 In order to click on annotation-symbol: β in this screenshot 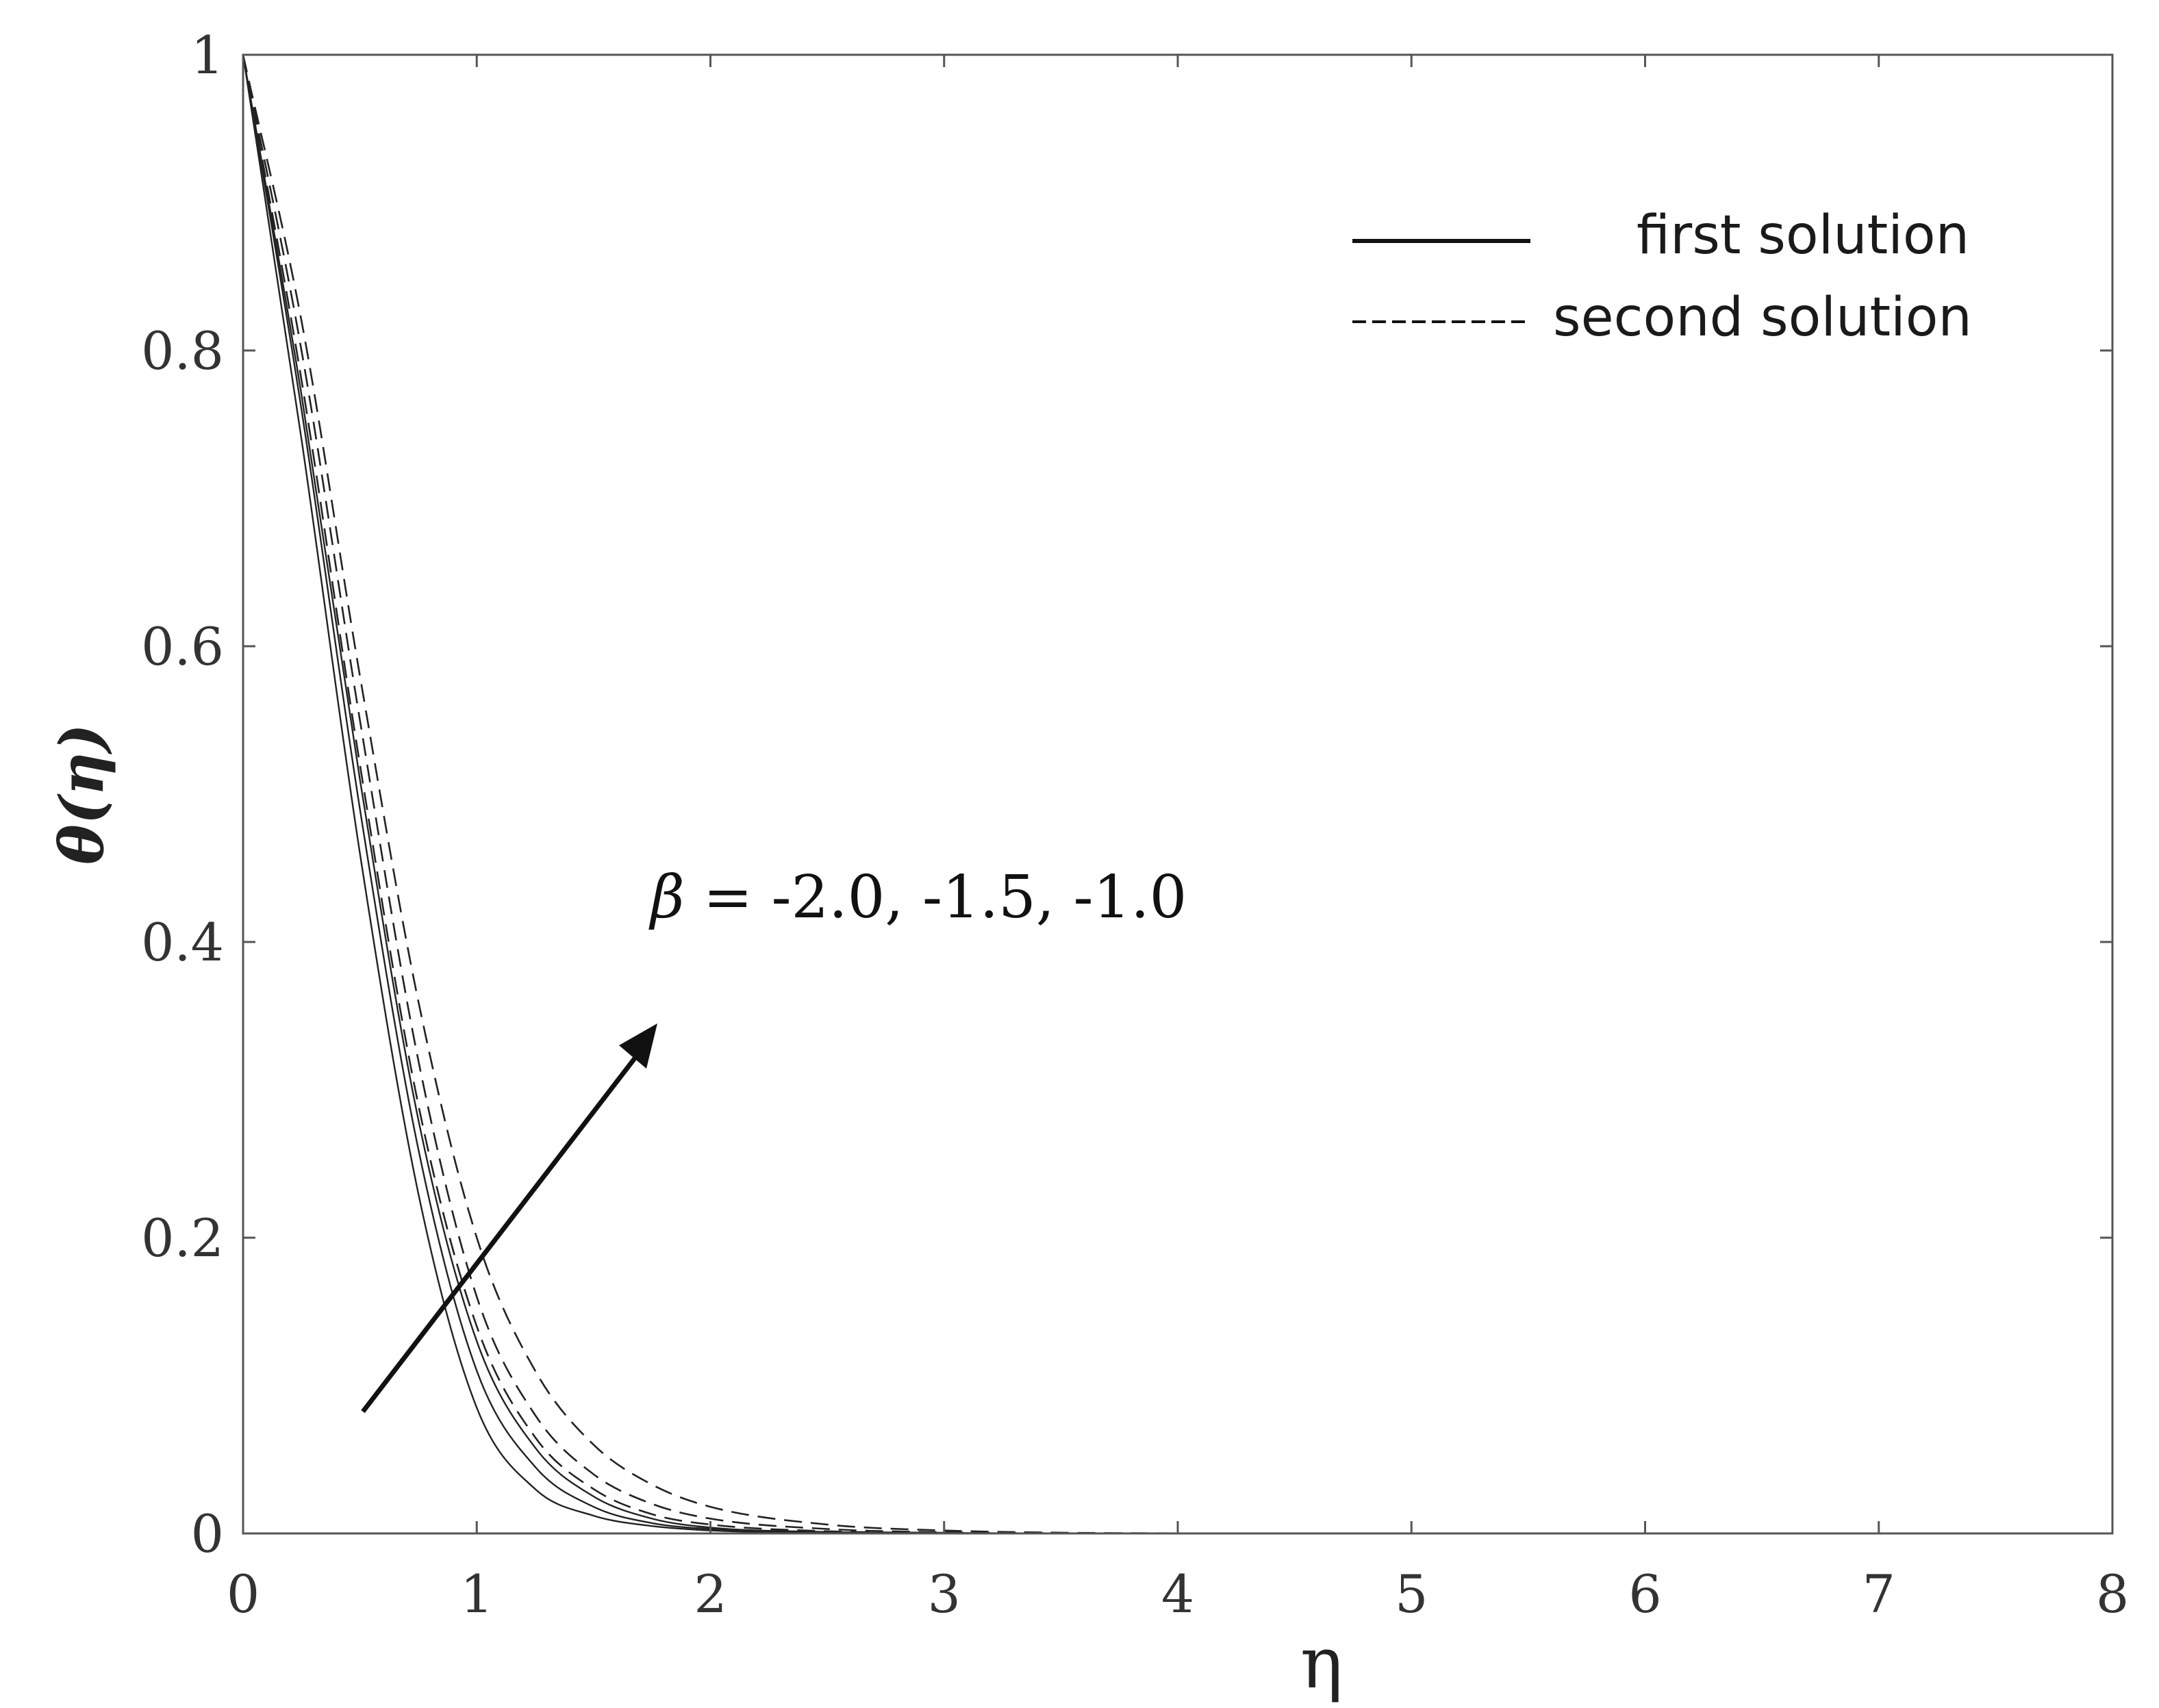, I will do `click(666, 897)`.